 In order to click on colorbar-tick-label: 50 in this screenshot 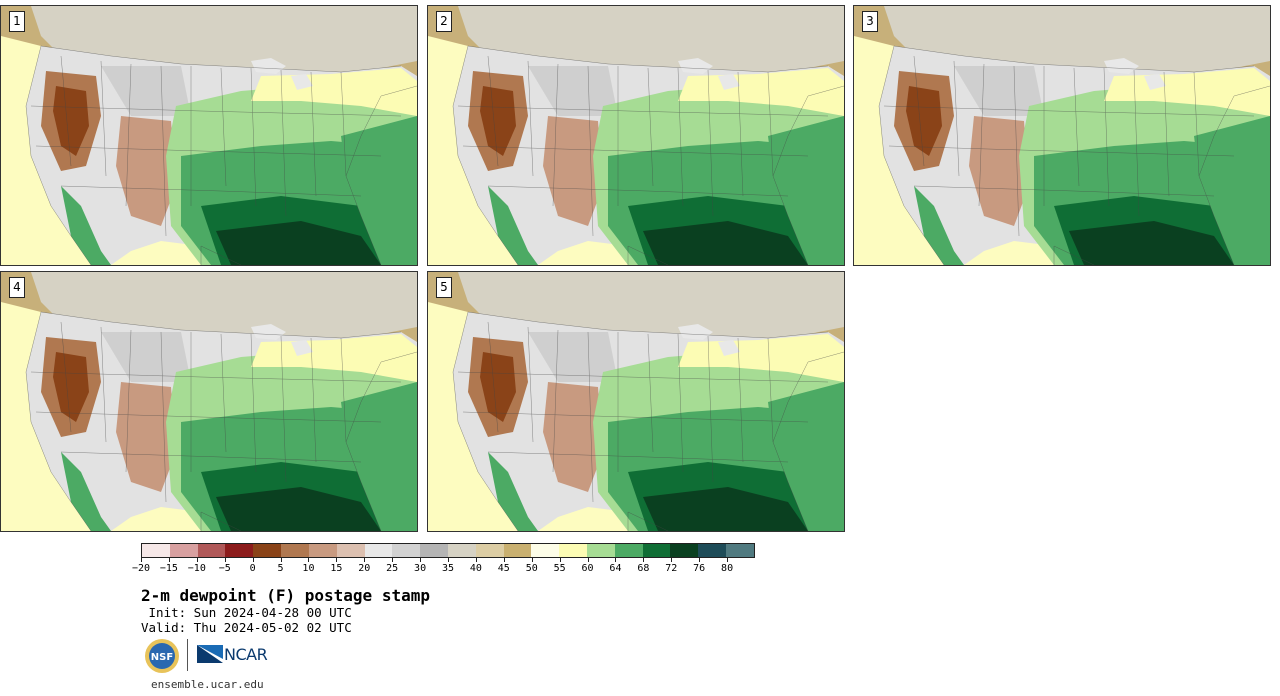, I will do `click(531, 568)`.